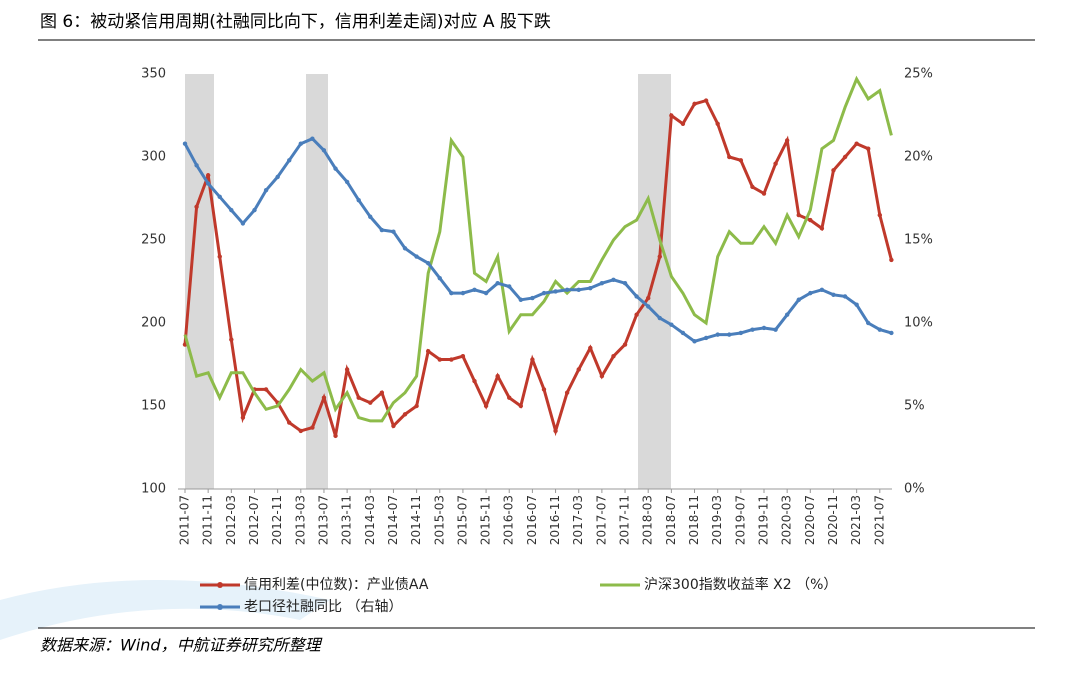 The image size is (1080, 675). Describe the element at coordinates (764, 520) in the screenshot. I see `x-tick-label: 2019-11` at that location.